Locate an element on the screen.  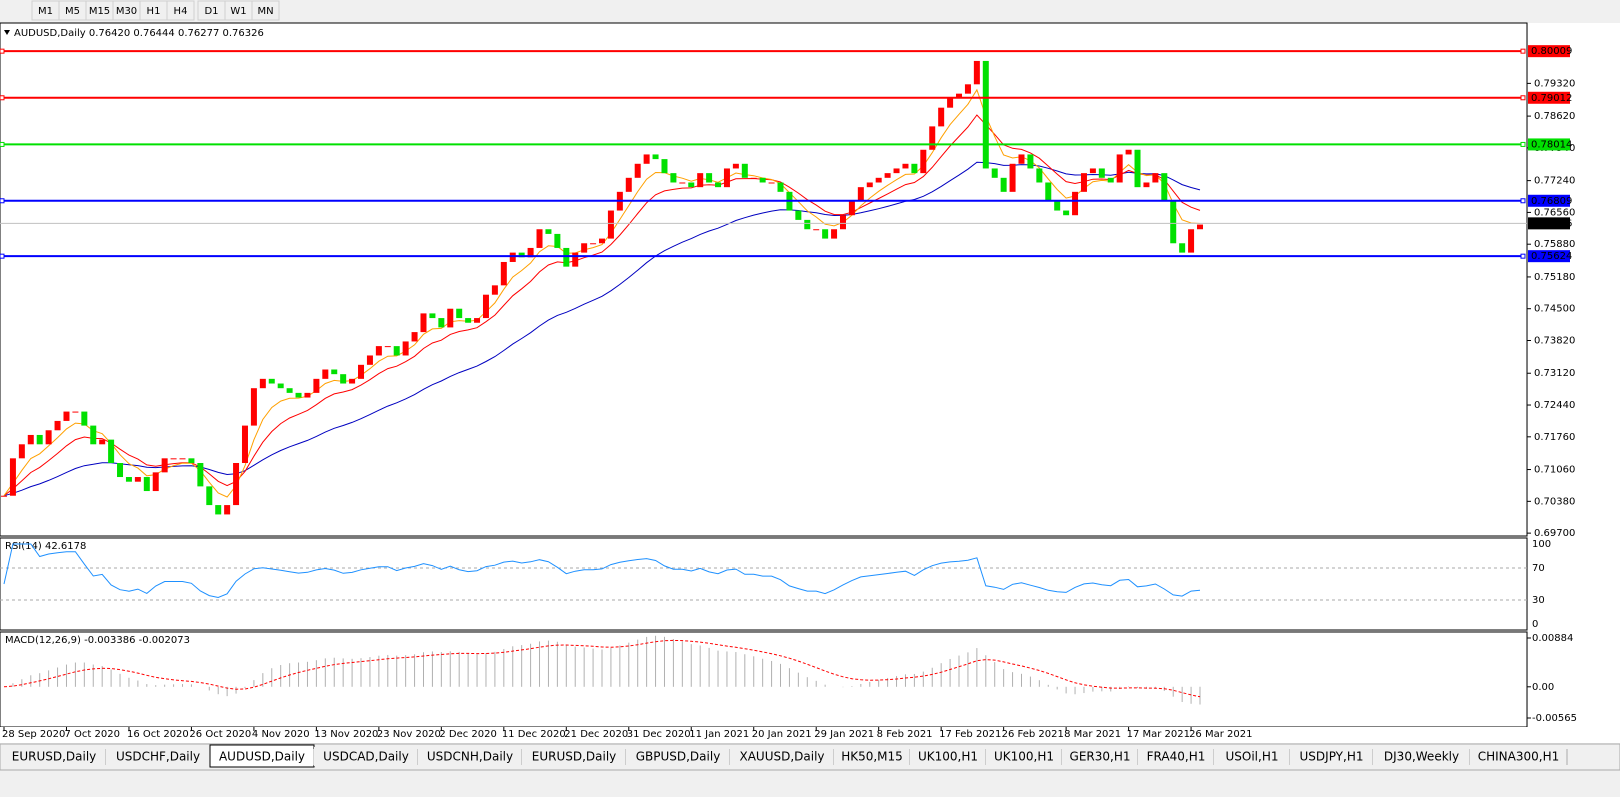
symbol-tab-label: AUDUSD,Daily is located at coordinates (262, 757).